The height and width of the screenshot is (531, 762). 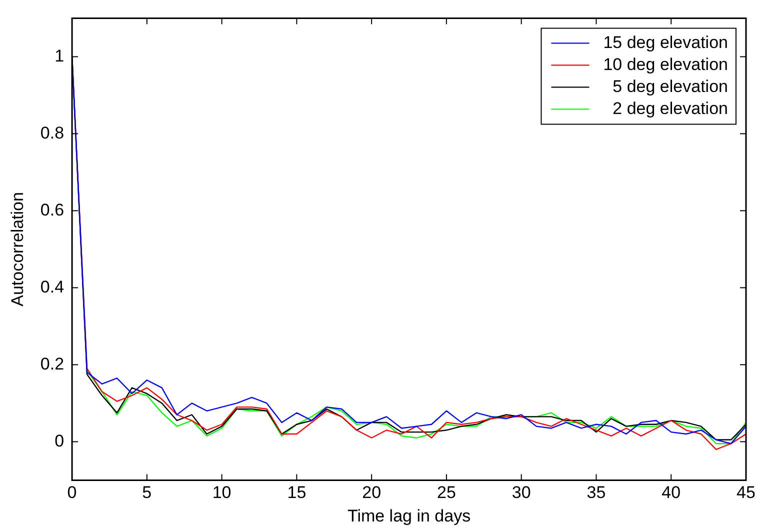 I want to click on x-tick-label: 10, so click(x=222, y=492).